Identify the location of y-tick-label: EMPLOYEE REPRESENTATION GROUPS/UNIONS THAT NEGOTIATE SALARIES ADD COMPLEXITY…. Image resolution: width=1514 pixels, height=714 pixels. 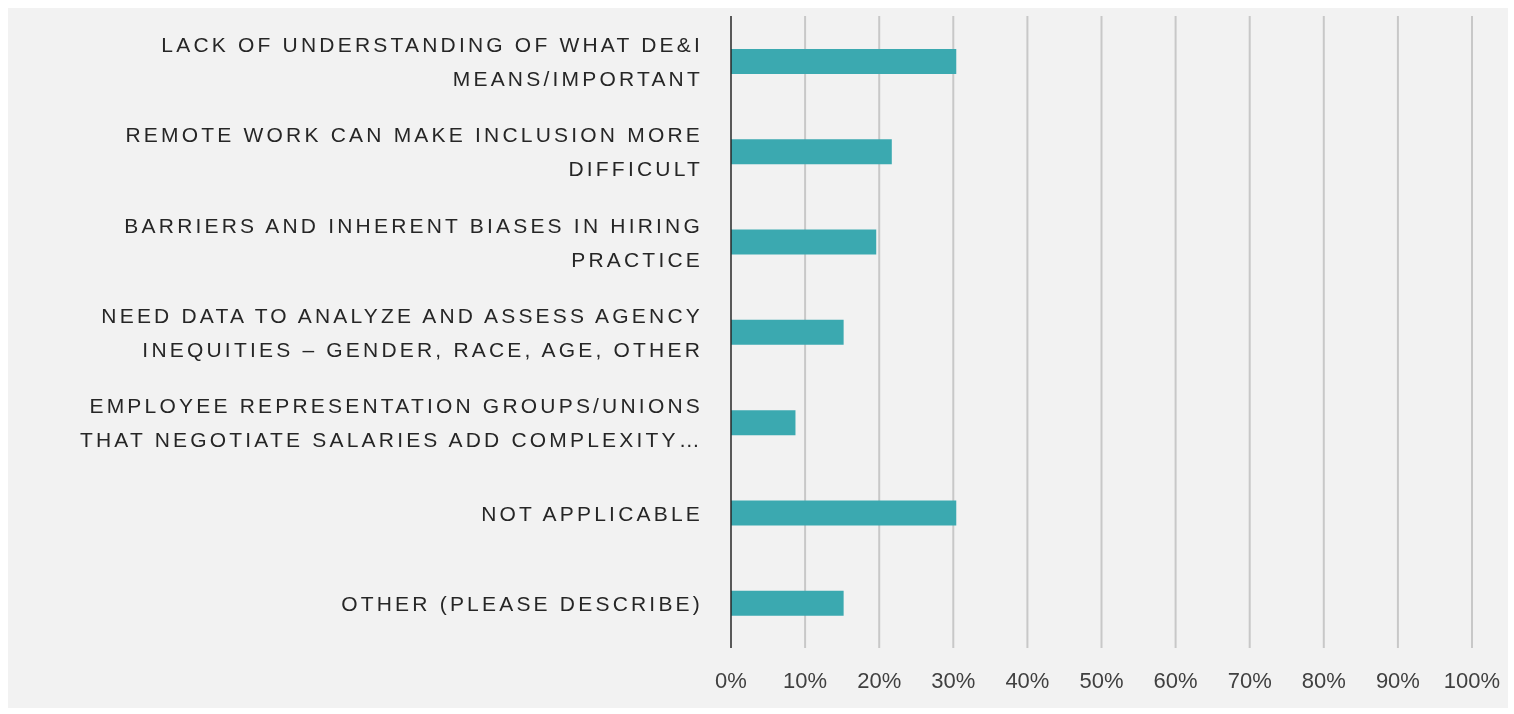
(391, 422).